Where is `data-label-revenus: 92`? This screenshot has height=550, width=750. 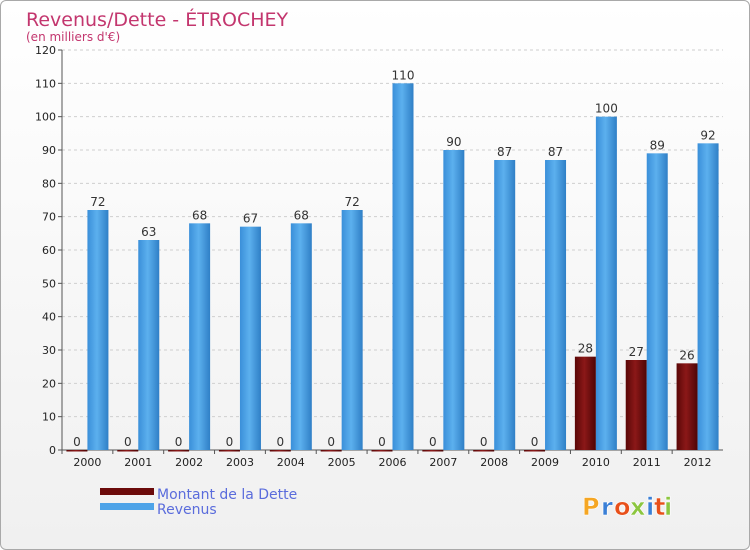
data-label-revenus: 92 is located at coordinates (707, 135).